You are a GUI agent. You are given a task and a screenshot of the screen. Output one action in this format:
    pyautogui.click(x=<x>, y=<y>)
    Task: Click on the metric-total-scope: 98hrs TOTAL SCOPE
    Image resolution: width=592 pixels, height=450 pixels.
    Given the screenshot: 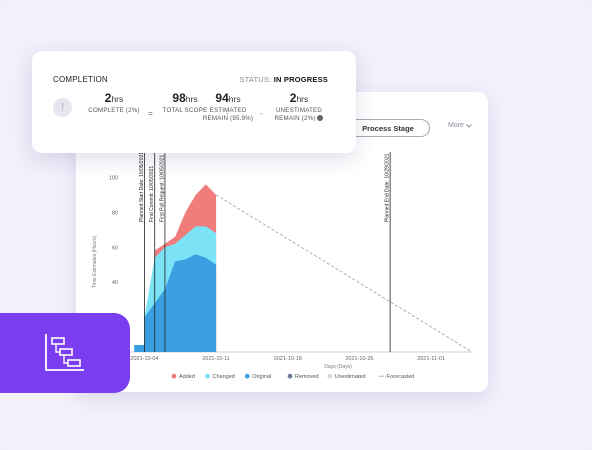 What is the action you would take?
    pyautogui.click(x=185, y=103)
    